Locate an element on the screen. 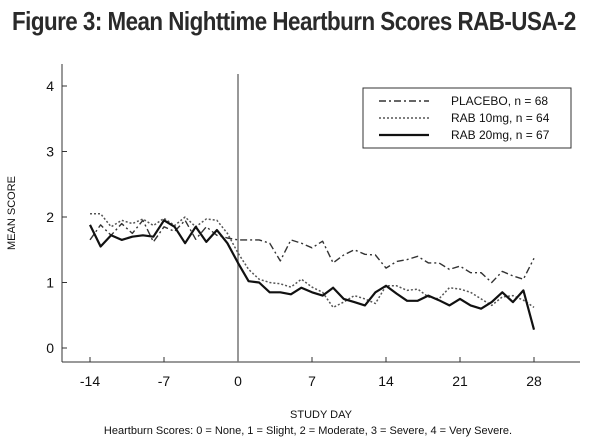 The height and width of the screenshot is (448, 616). y-tick-label: 2 is located at coordinates (50, 217).